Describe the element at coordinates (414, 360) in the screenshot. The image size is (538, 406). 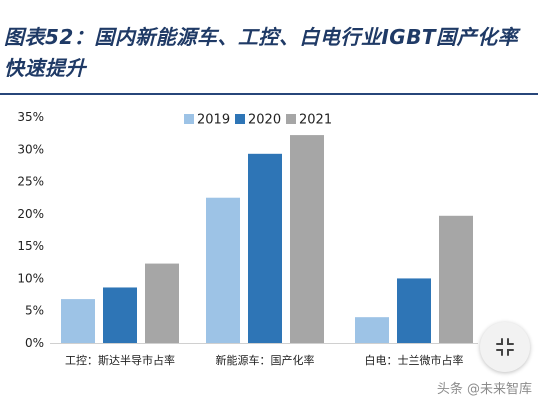
I see `x-category-label: 白电：士兰微市占率` at that location.